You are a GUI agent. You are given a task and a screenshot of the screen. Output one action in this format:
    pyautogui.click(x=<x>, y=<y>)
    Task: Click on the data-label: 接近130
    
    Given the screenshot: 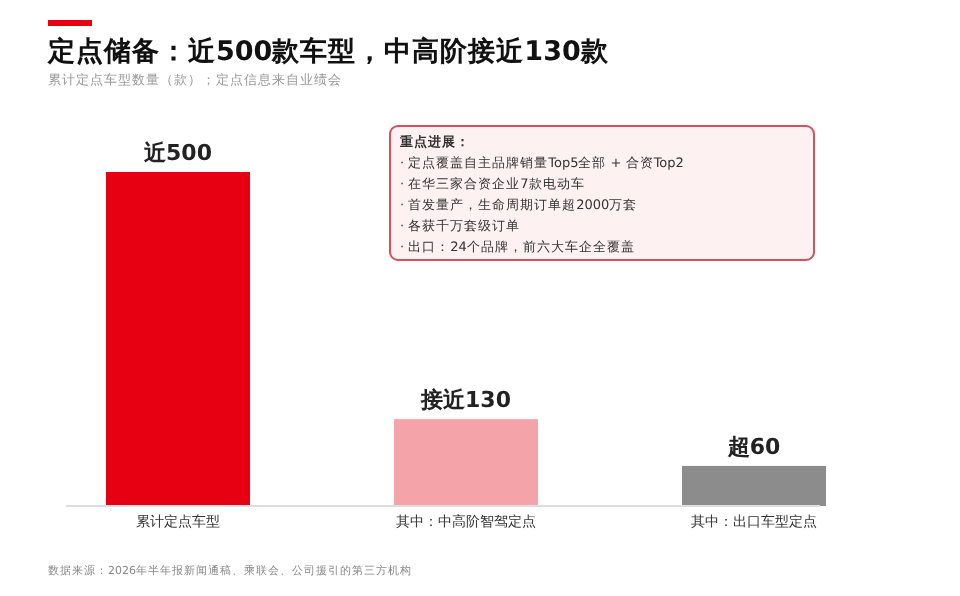 What is the action you would take?
    pyautogui.click(x=465, y=400)
    